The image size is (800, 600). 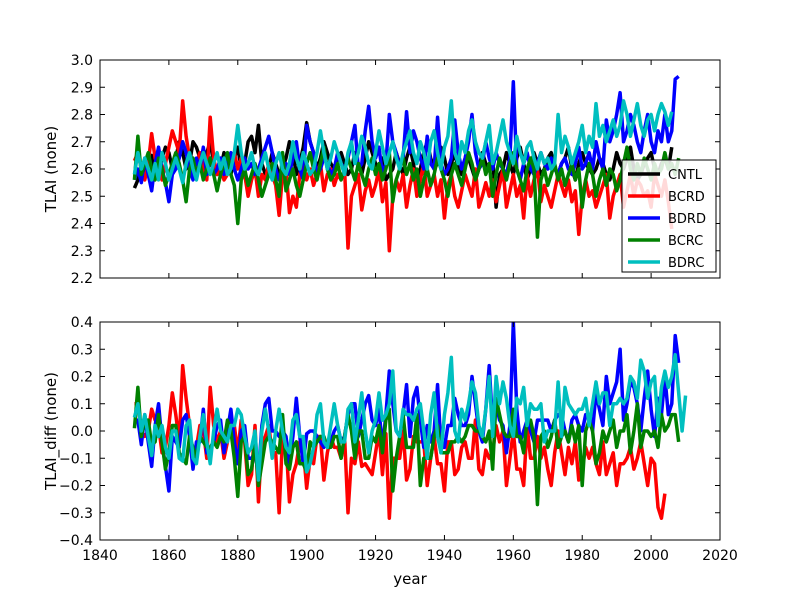 I want to click on y-tick-label: −0.2, so click(x=76, y=487).